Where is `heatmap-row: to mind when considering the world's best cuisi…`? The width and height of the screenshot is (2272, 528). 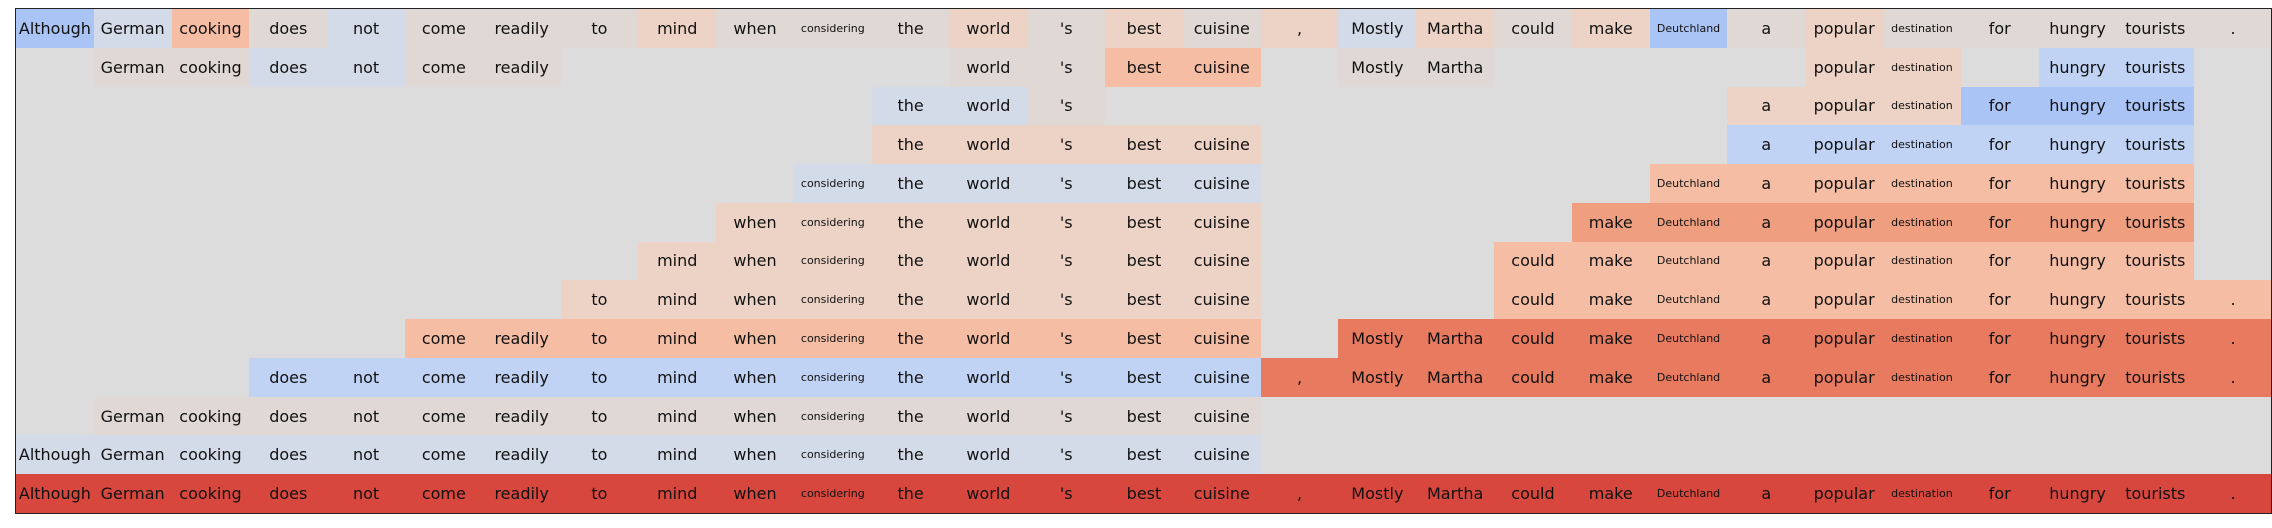
heatmap-row: to mind when considering the world's best cuisi… is located at coordinates (1144, 300).